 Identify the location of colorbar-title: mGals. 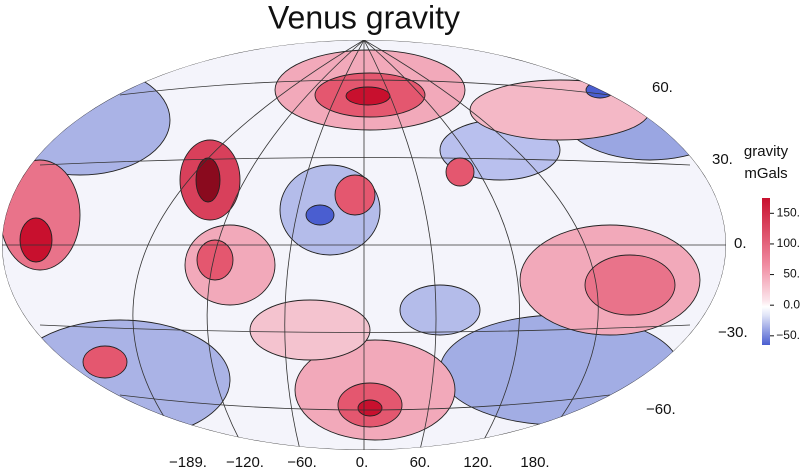
(765, 173).